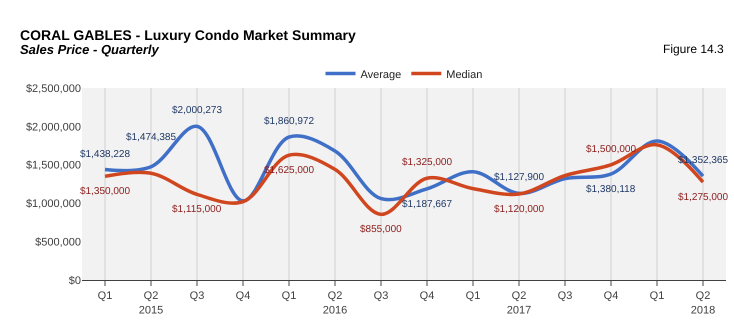  What do you see at coordinates (289, 121) in the screenshot?
I see `data-label: $1,860,972` at bounding box center [289, 121].